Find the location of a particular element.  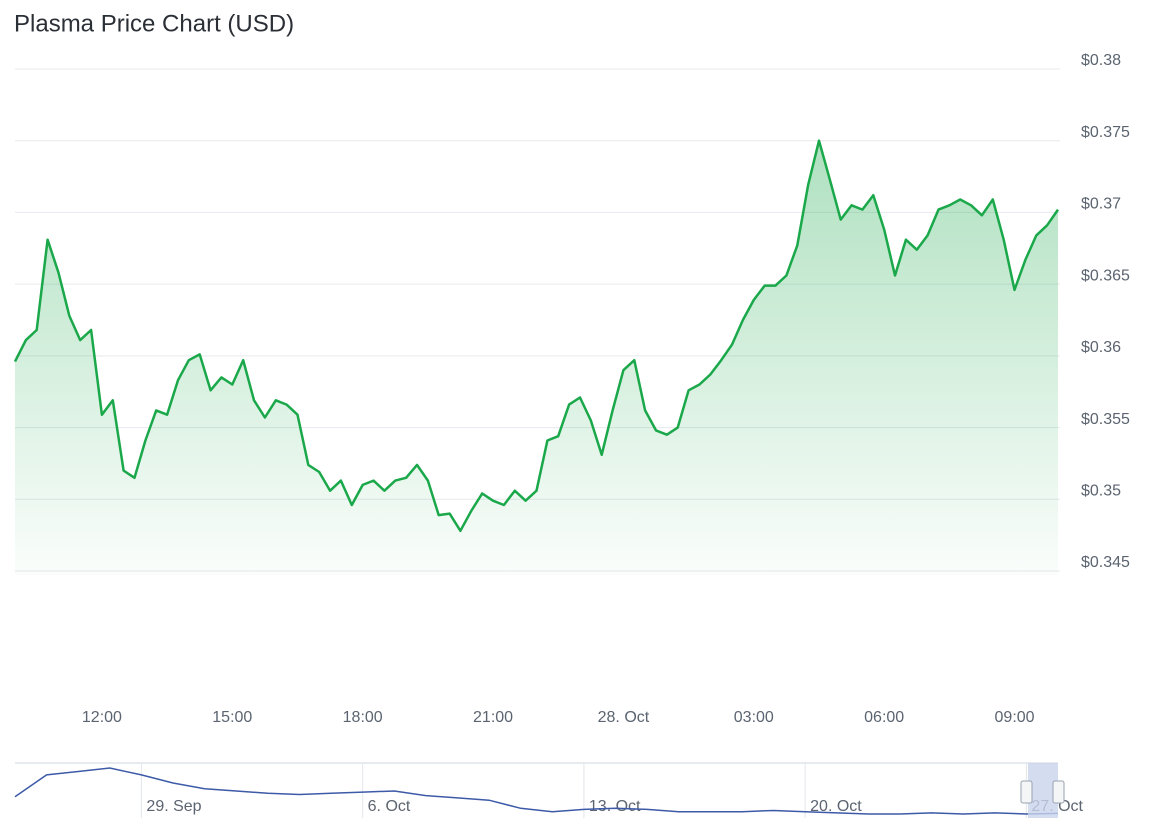

chart-title: Plasma Price Chart (USD) is located at coordinates (154, 23).